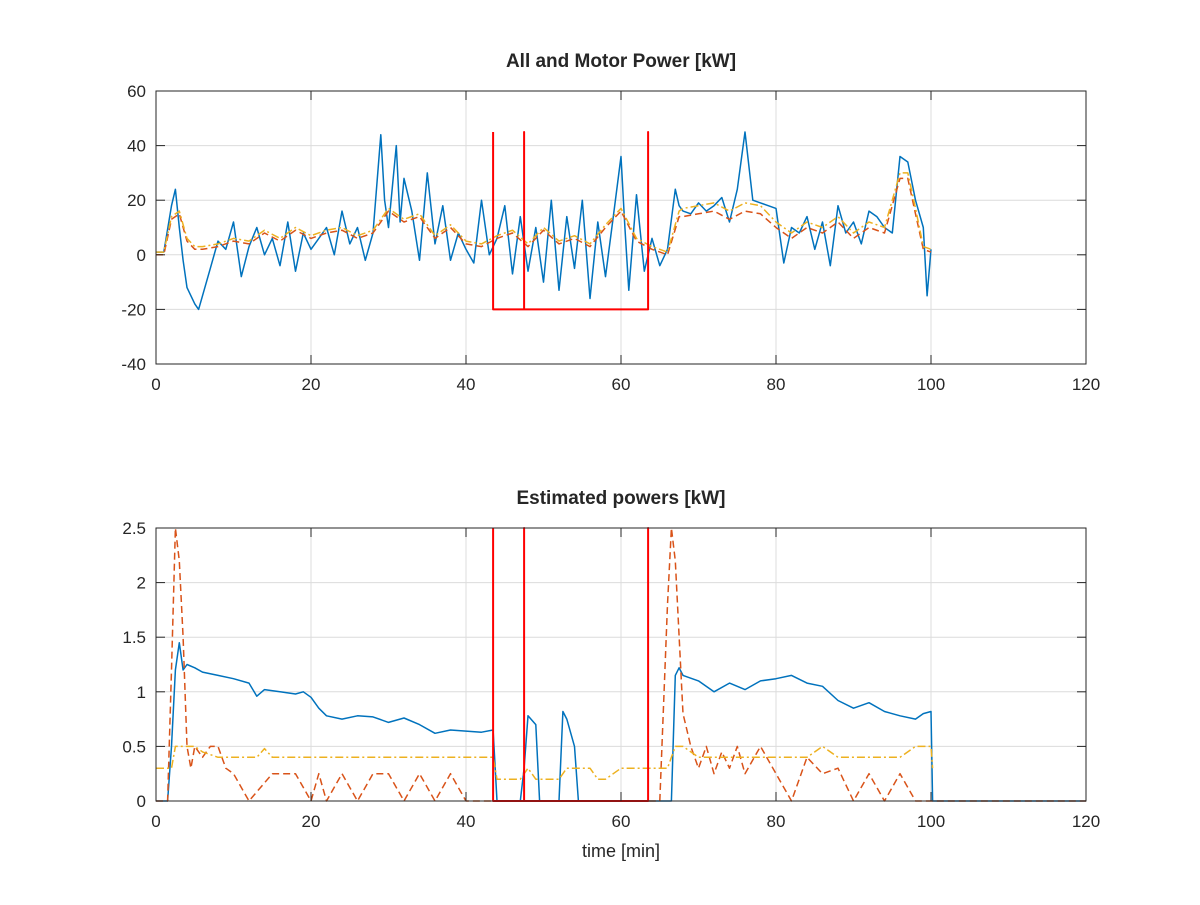  Describe the element at coordinates (136, 146) in the screenshot. I see `y-tick-label: 40` at that location.